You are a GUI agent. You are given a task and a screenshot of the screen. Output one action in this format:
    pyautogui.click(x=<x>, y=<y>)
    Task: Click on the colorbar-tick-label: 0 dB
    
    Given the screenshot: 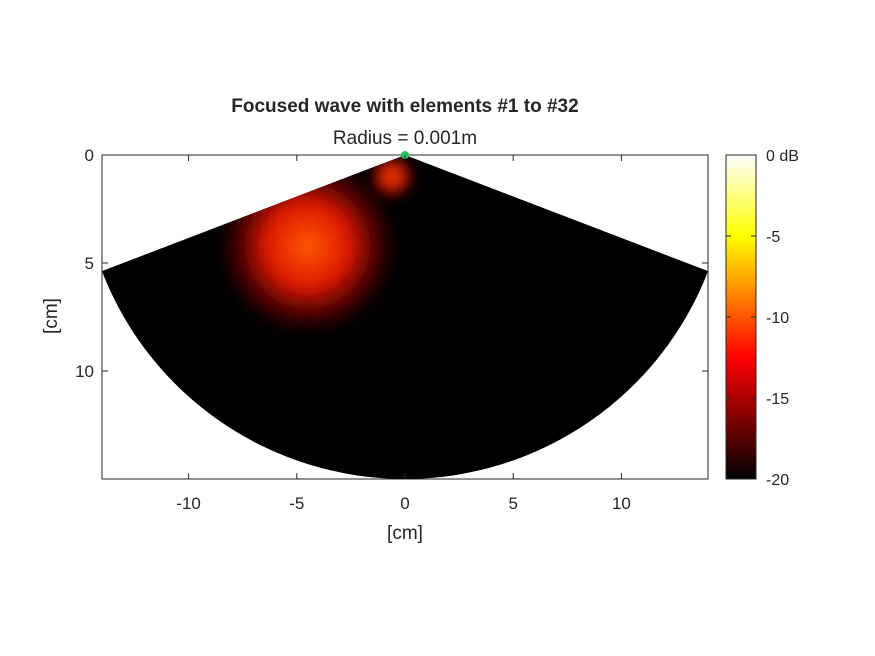 What is the action you would take?
    pyautogui.click(x=782, y=156)
    